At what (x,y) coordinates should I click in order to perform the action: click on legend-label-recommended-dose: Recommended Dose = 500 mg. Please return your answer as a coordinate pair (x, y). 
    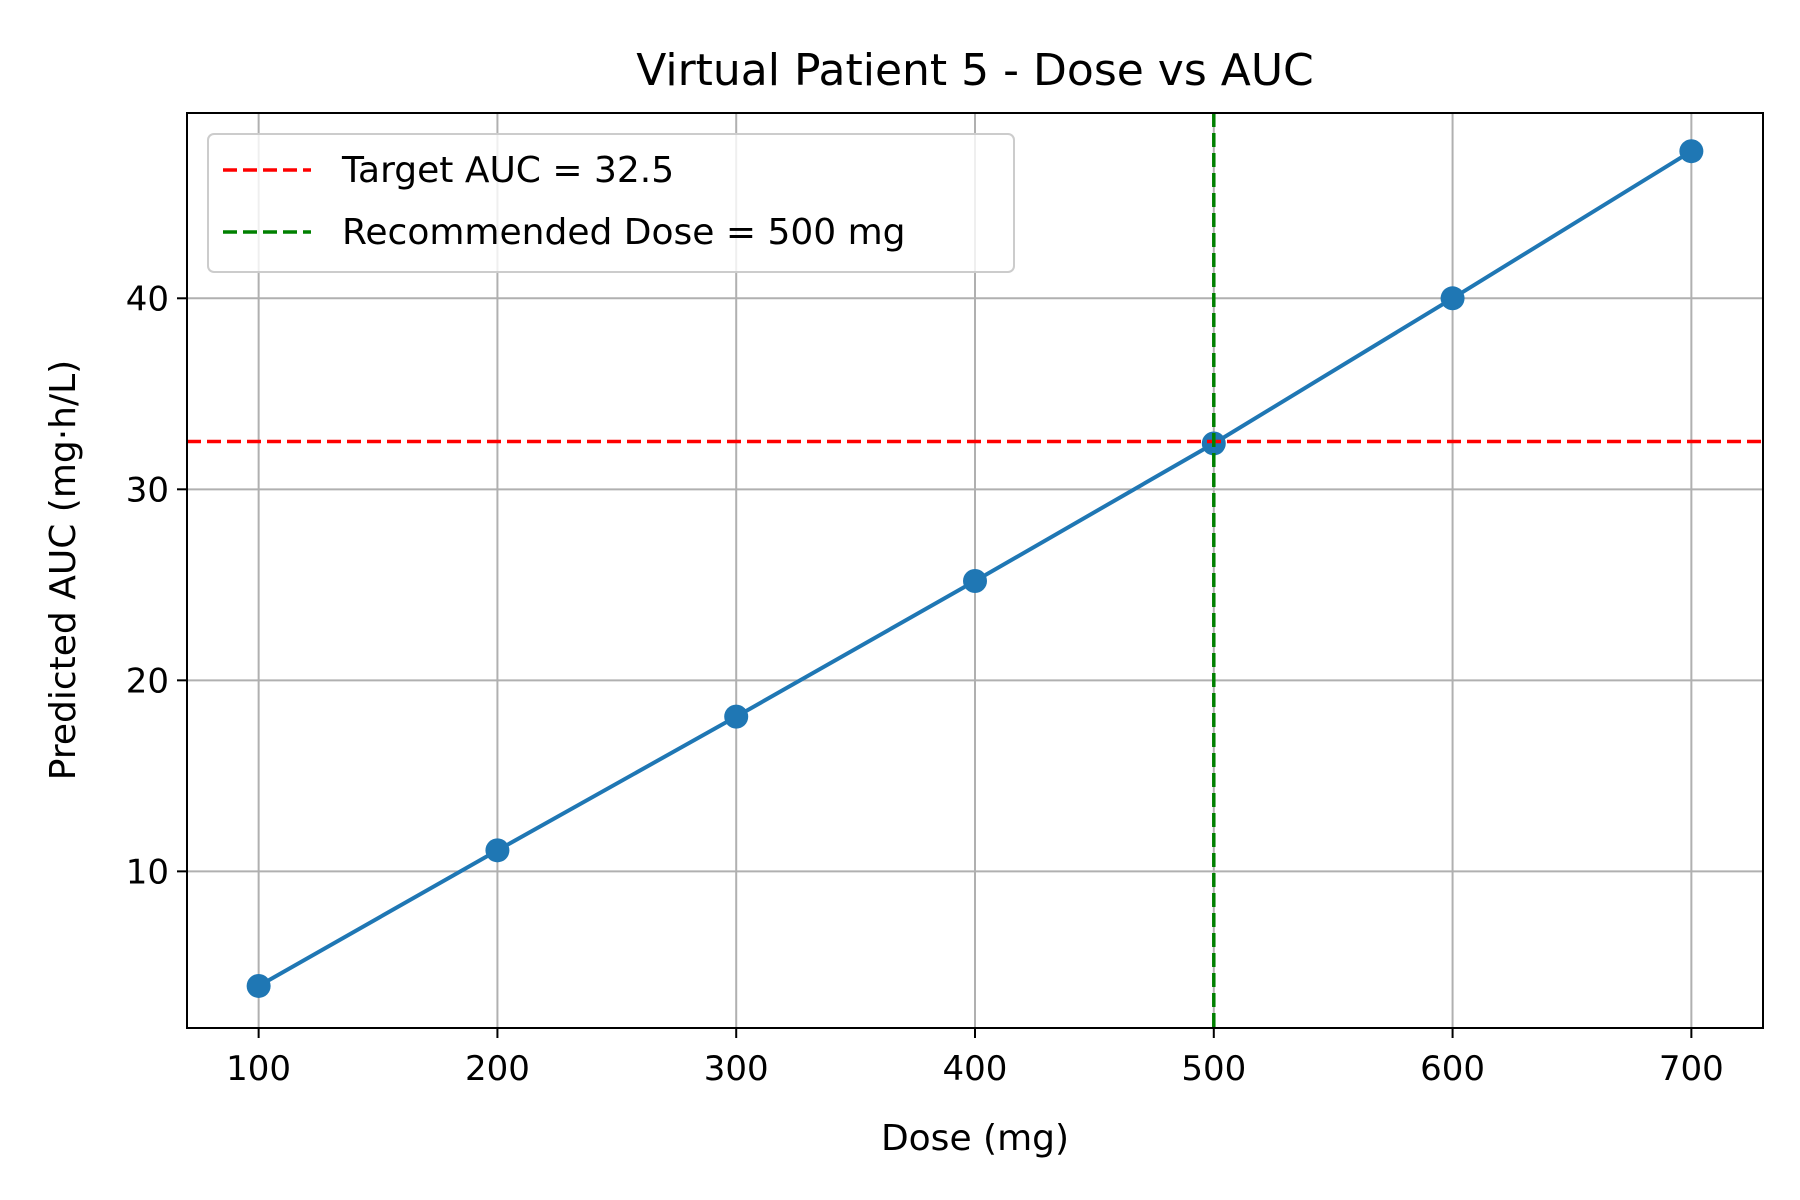
    Looking at the image, I should click on (624, 232).